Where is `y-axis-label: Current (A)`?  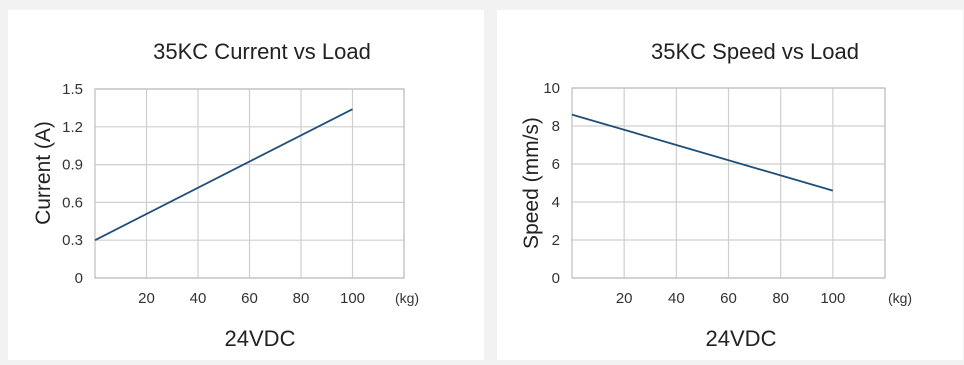 y-axis-label: Current (A) is located at coordinates (43, 173).